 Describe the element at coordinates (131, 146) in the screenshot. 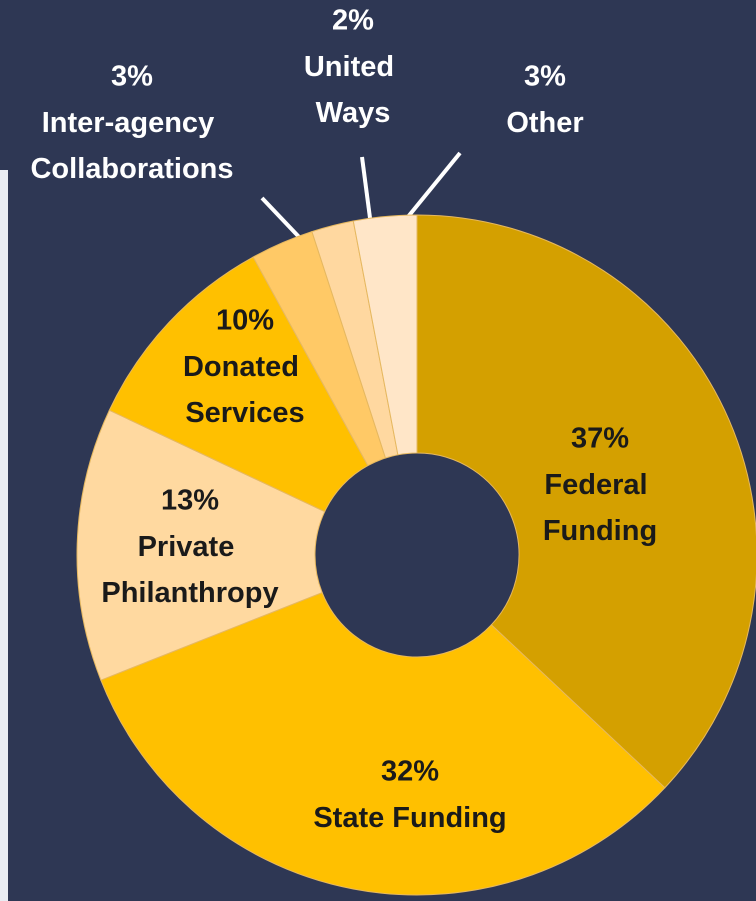

I see `category-label: Inter-agency Collaborations` at that location.